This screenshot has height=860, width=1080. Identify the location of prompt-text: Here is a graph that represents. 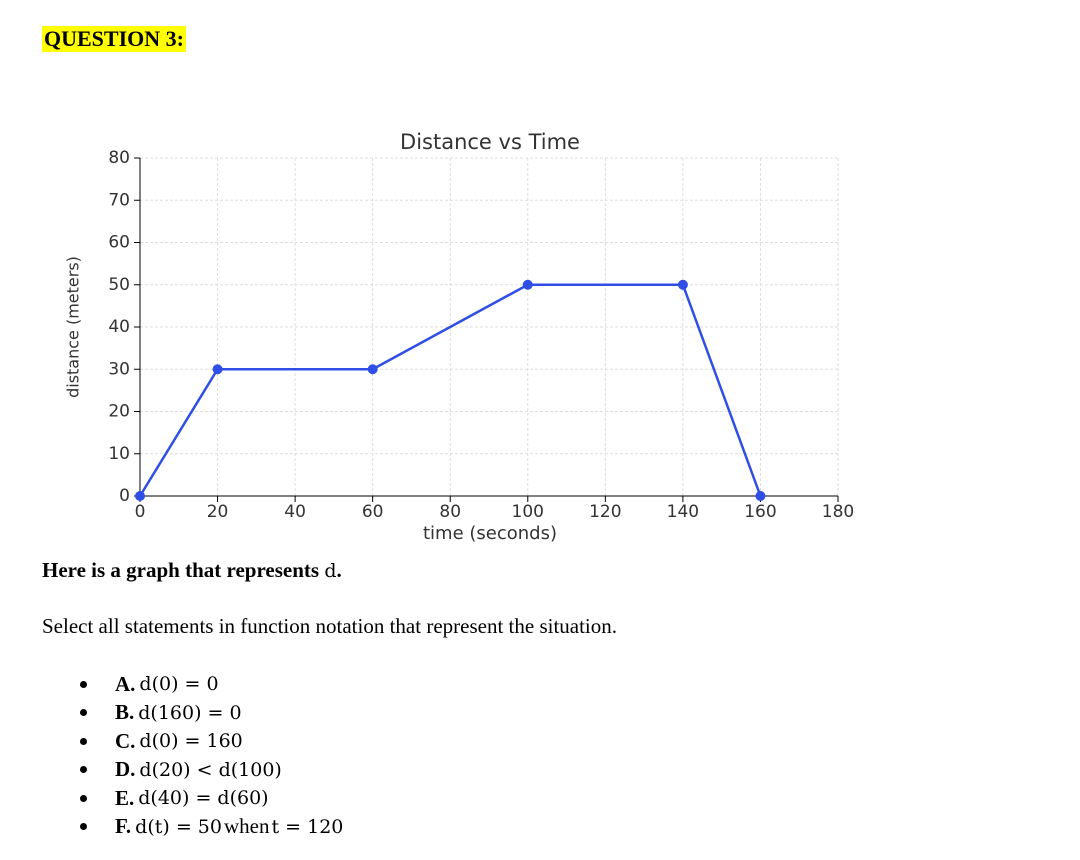
(183, 570).